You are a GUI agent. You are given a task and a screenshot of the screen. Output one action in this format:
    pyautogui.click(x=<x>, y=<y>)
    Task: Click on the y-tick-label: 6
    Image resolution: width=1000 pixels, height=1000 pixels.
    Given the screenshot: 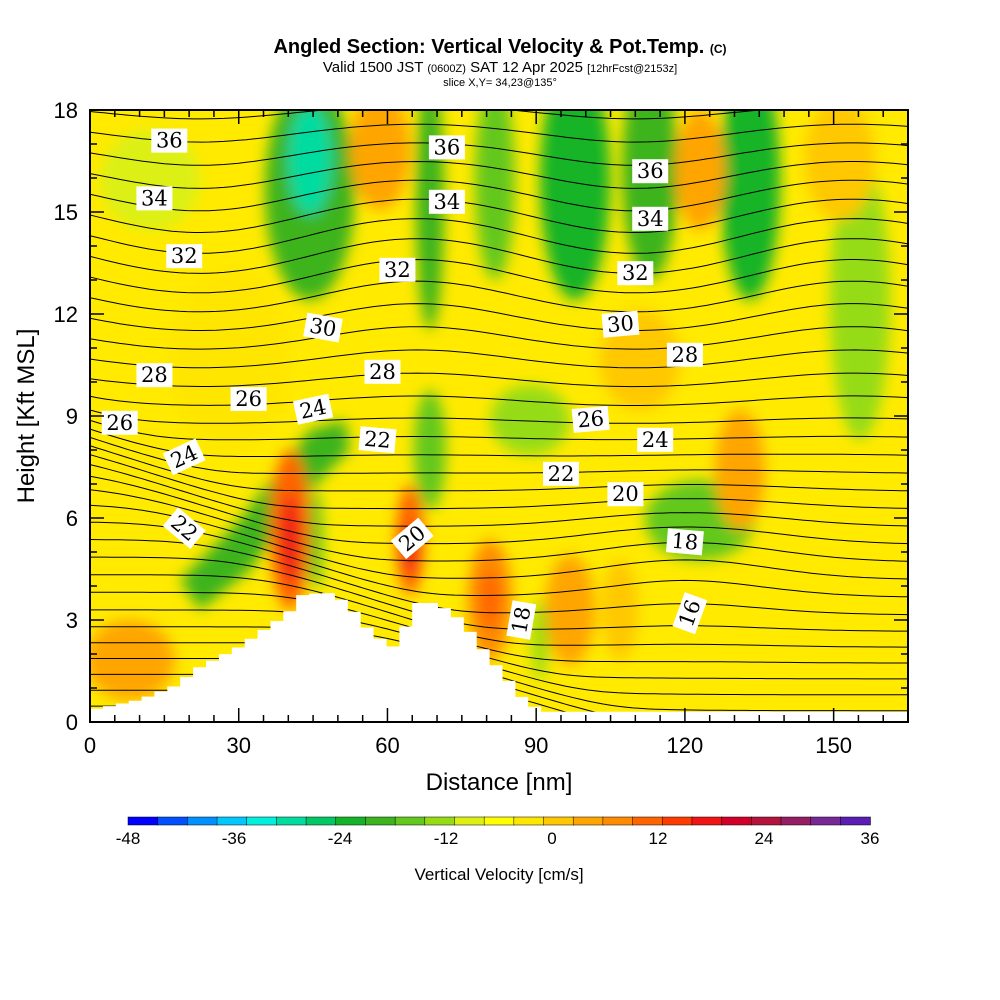 What is the action you would take?
    pyautogui.click(x=72, y=518)
    